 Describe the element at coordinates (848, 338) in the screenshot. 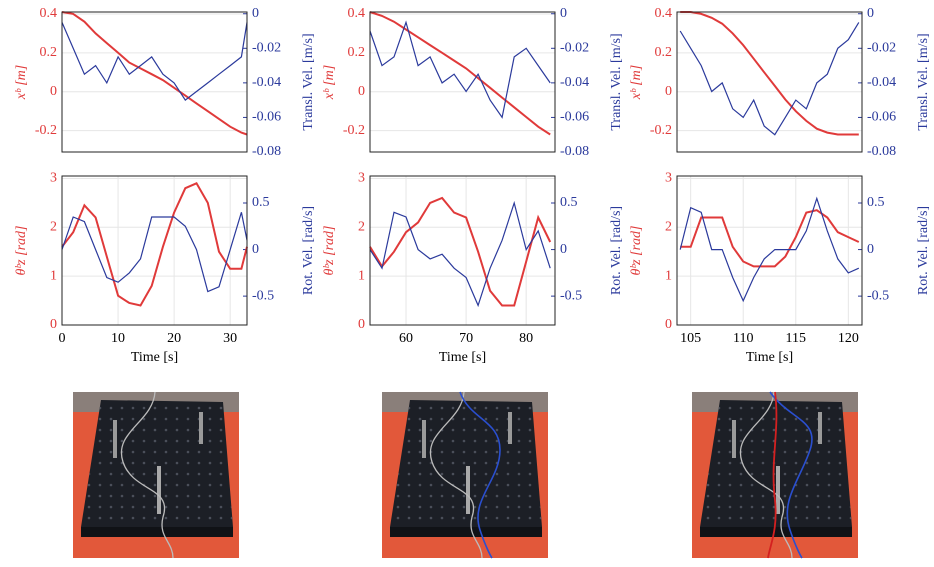

I see `x-tick-label: 120` at that location.